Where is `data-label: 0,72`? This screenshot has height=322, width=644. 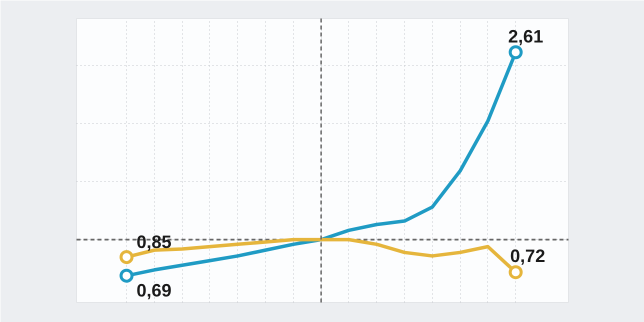 data-label: 0,72 is located at coordinates (528, 256).